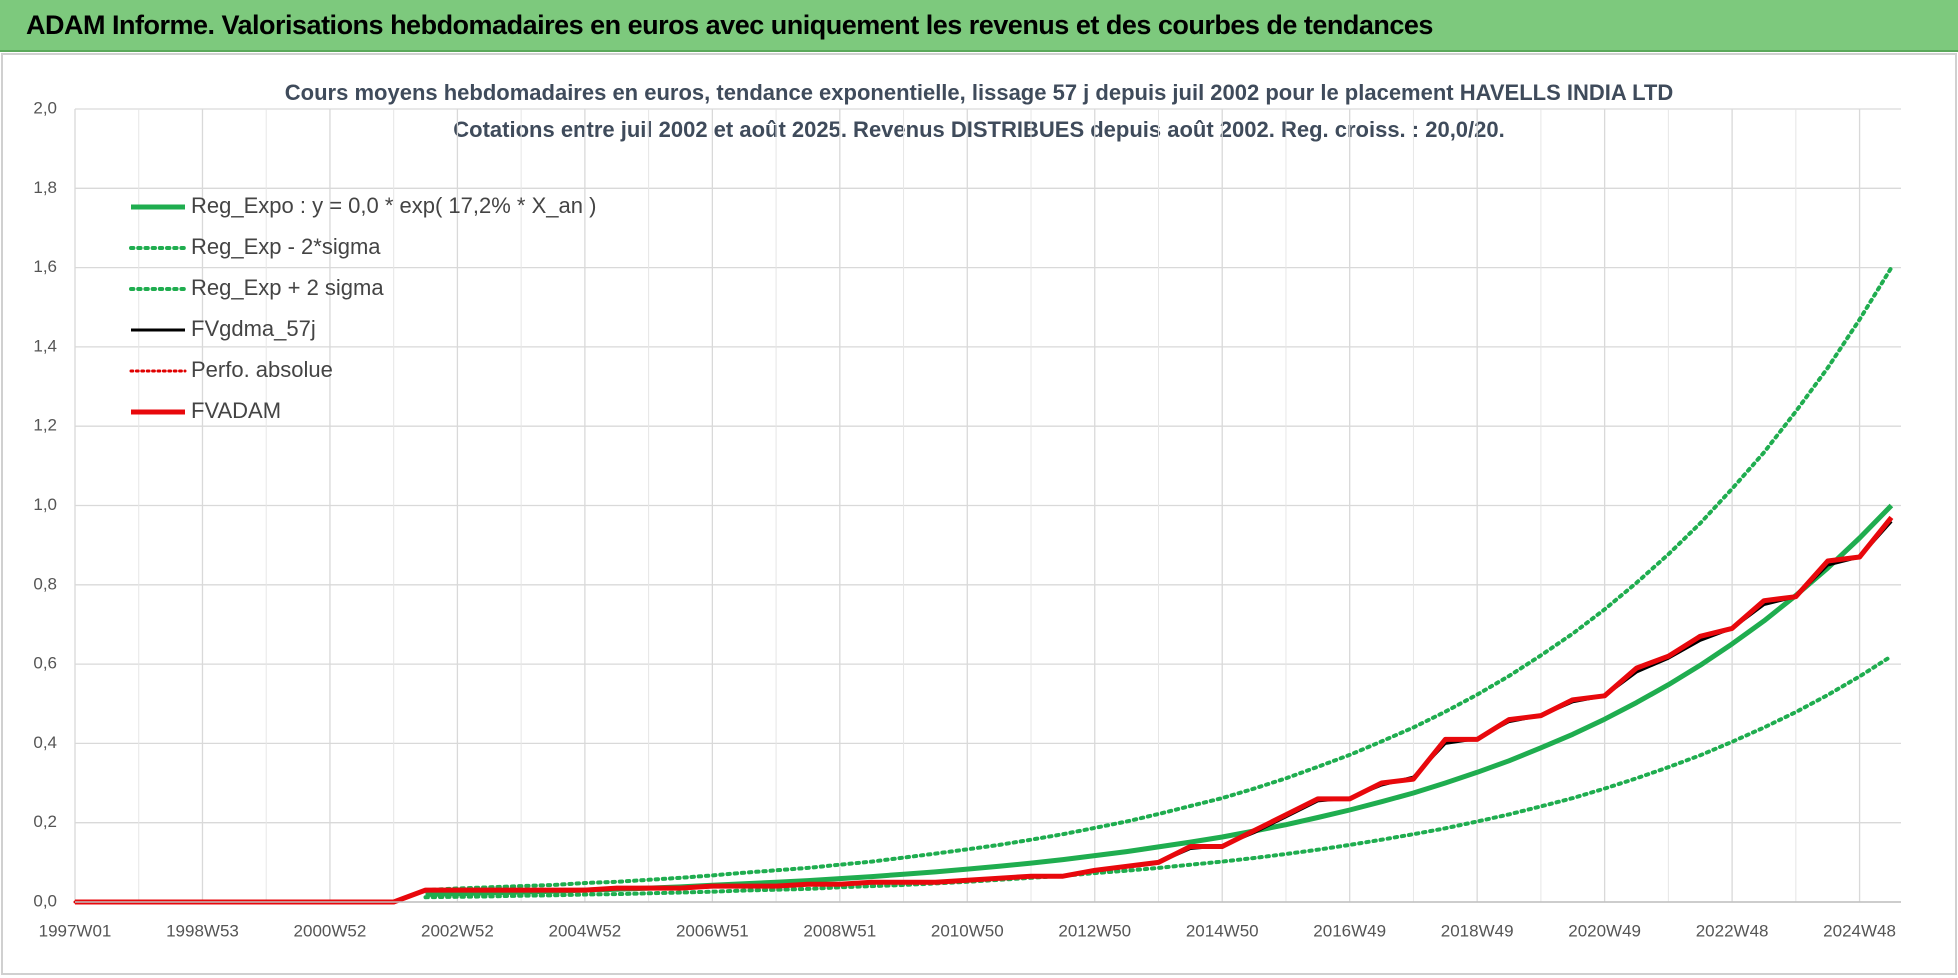 The height and width of the screenshot is (978, 1958). What do you see at coordinates (1222, 930) in the screenshot?
I see `x-tick-label: 2014W50` at bounding box center [1222, 930].